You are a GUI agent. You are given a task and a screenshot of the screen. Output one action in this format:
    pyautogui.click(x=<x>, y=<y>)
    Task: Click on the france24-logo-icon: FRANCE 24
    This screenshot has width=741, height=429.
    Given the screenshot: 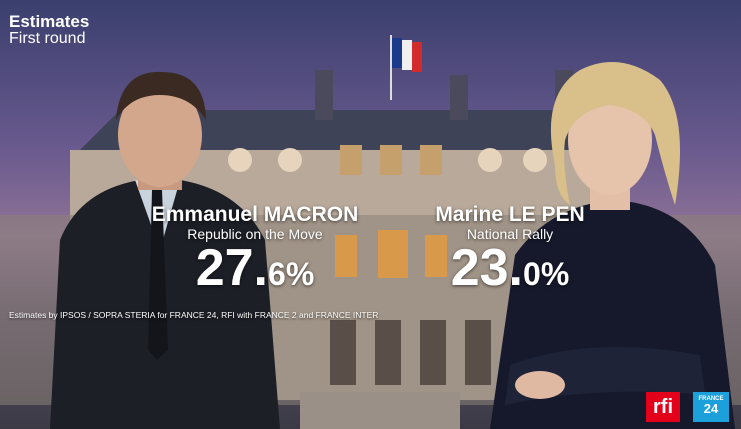 What is the action you would take?
    pyautogui.click(x=711, y=407)
    